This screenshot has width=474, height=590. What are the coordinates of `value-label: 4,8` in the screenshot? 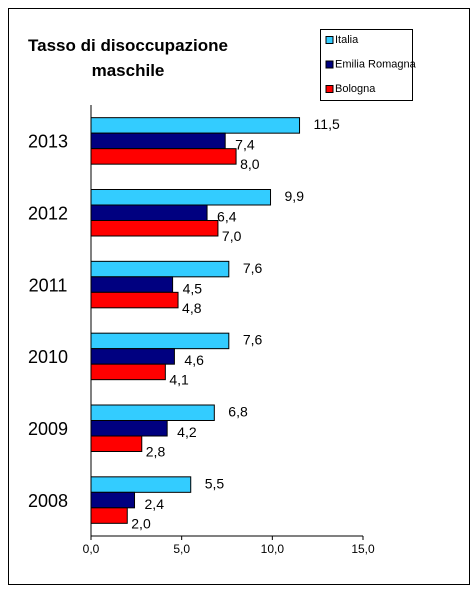 It's located at (192, 308).